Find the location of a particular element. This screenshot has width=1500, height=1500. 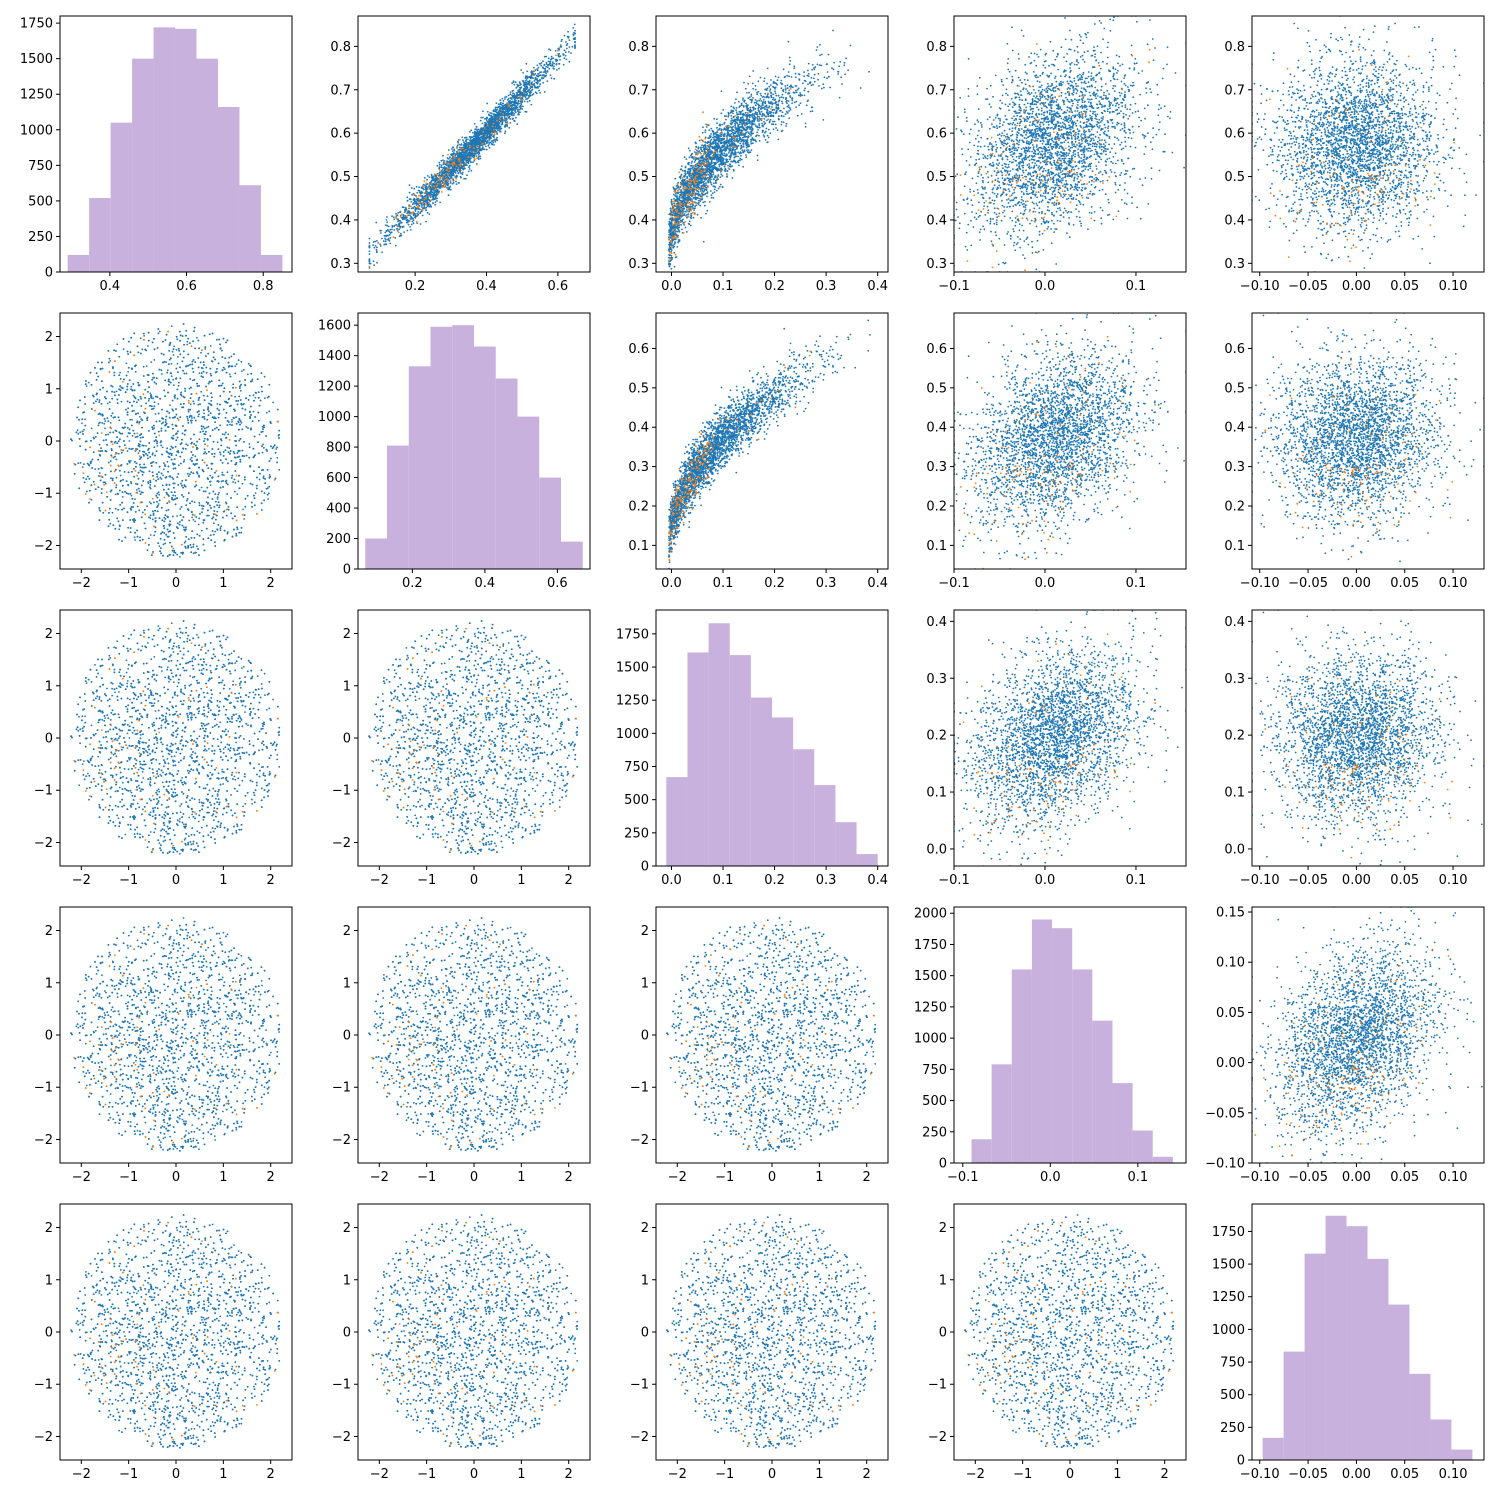

histogram-bar is located at coordinates (164, 149).